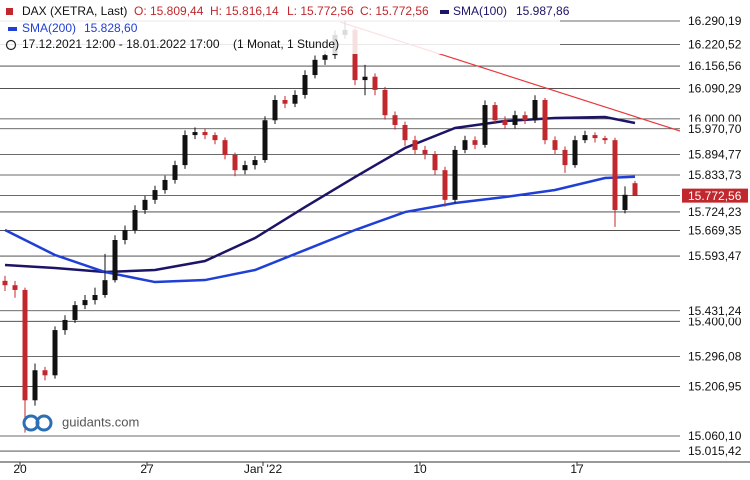 This screenshot has width=750, height=480. What do you see at coordinates (286, 44) in the screenshot?
I see `interval: (1 Monat, 1 Stunde)` at bounding box center [286, 44].